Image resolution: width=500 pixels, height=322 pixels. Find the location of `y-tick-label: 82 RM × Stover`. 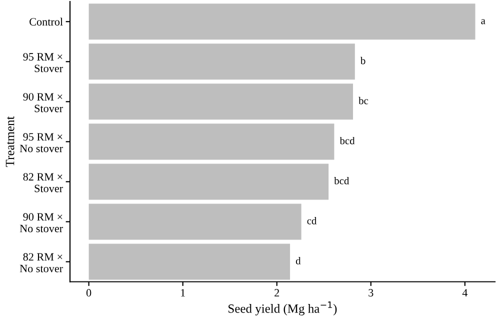

y-tick-label: 82 RM × Stover is located at coordinates (43, 182).